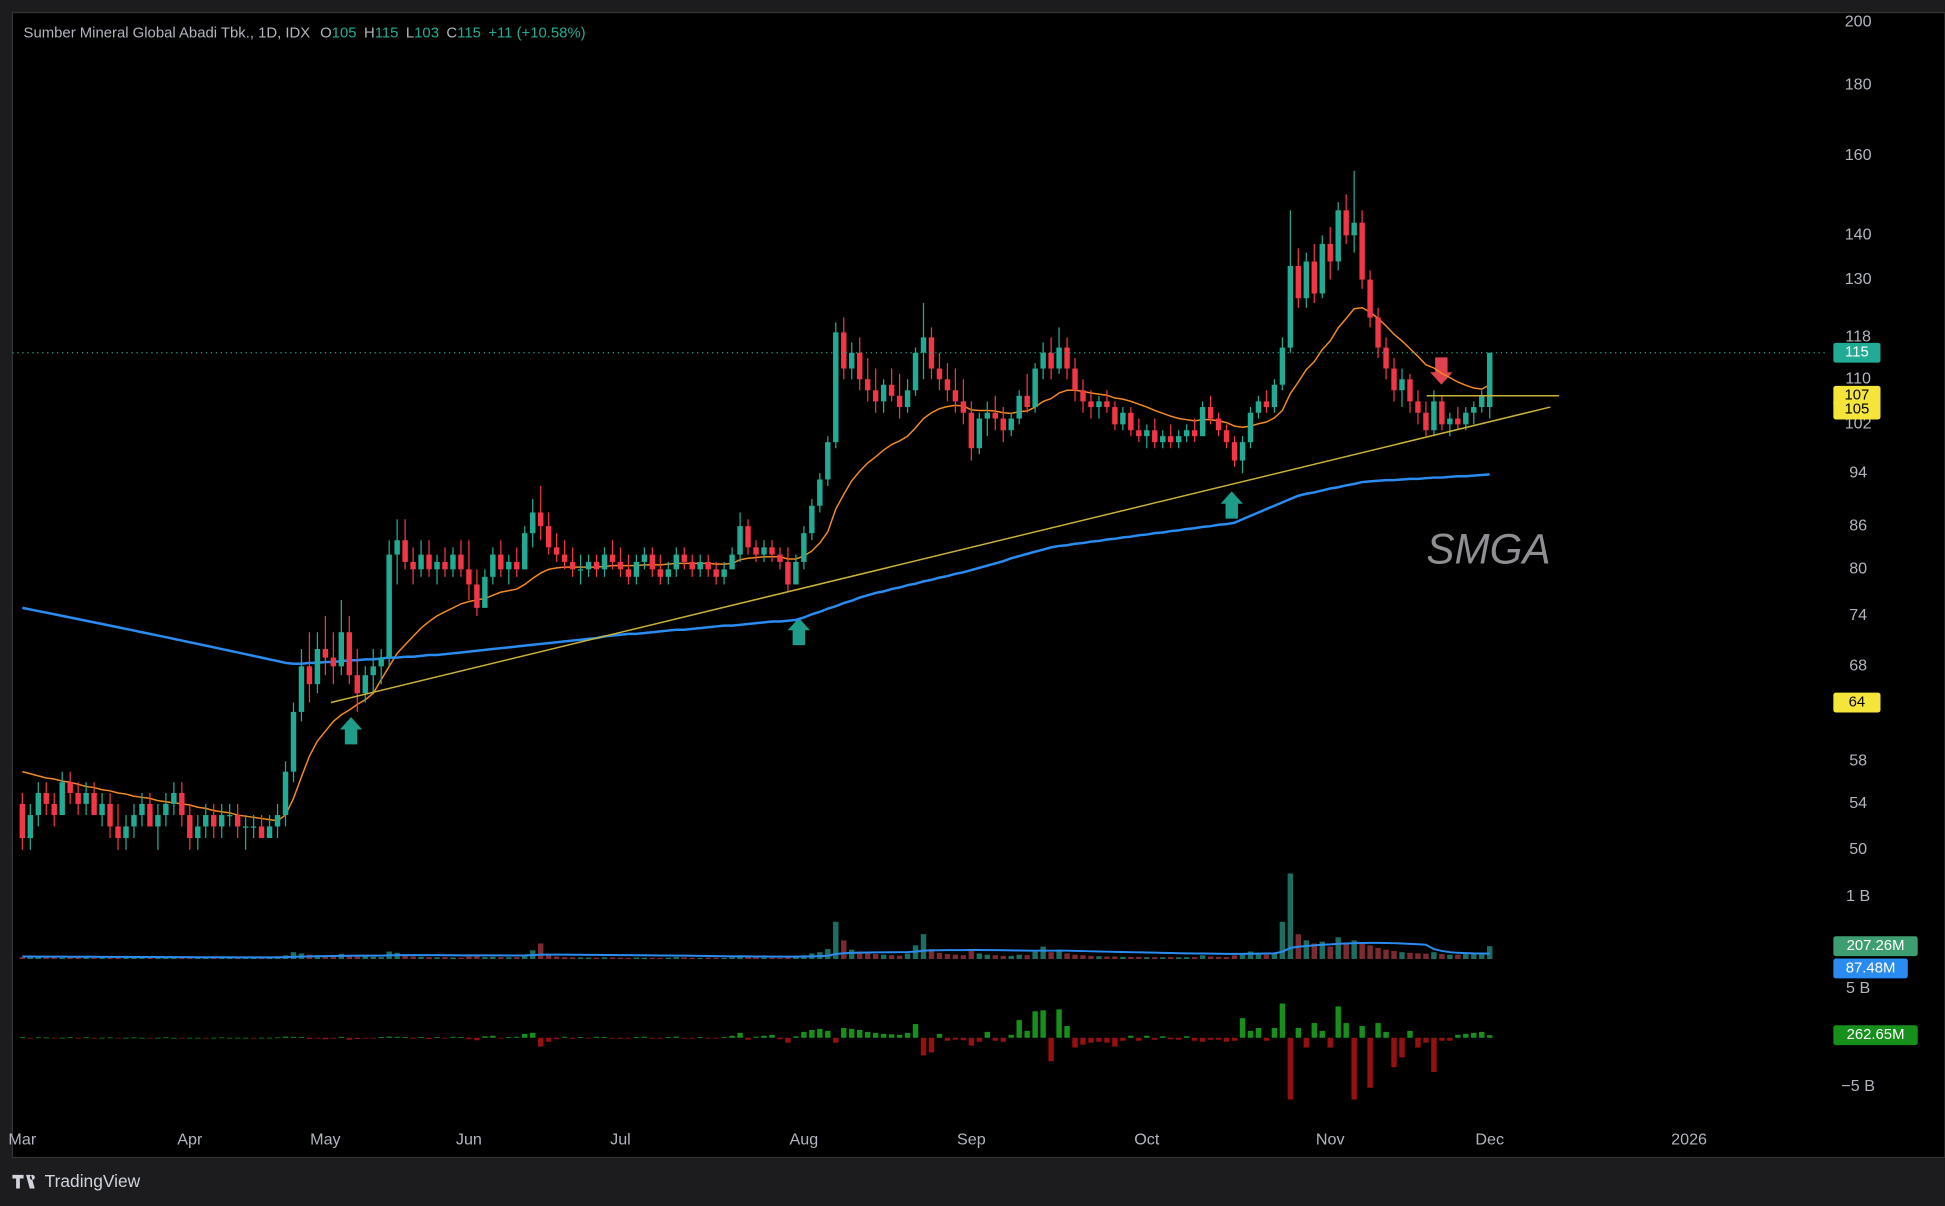  Describe the element at coordinates (1488, 548) in the screenshot. I see `watermark: SMGA` at that location.